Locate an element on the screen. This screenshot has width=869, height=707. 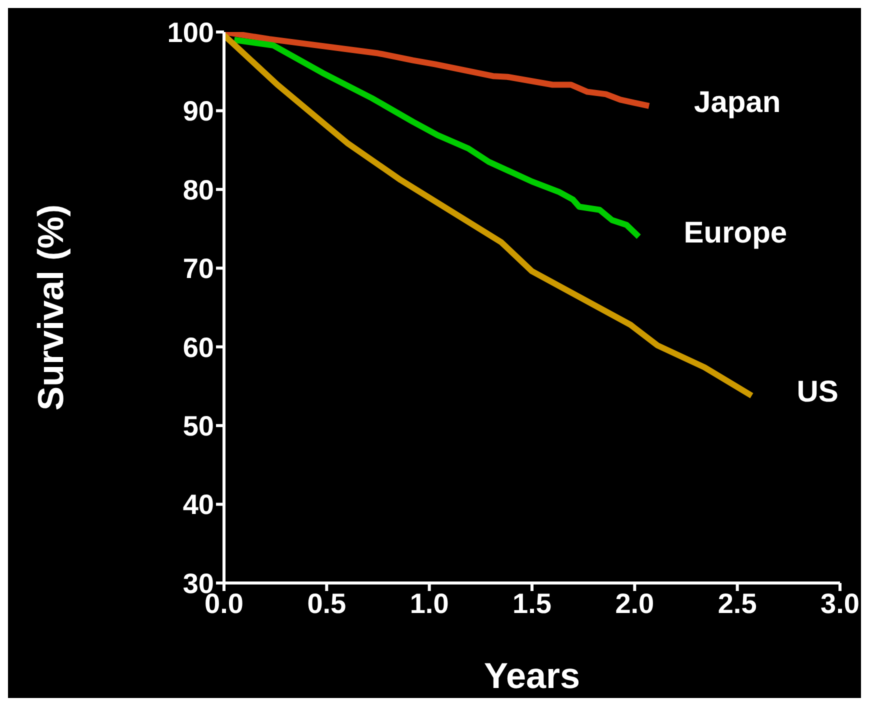
y-axis-title: Survival (%) is located at coordinates (50, 307).